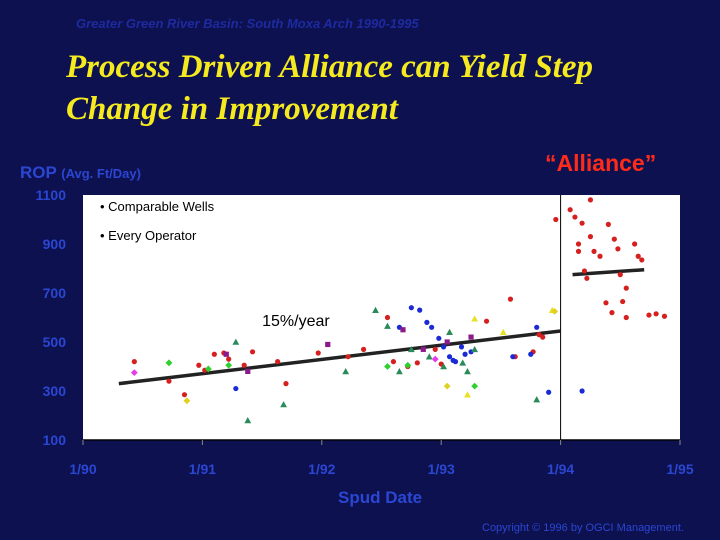 The height and width of the screenshot is (540, 720). What do you see at coordinates (55, 293) in the screenshot?
I see `y-tick-label: 700` at bounding box center [55, 293].